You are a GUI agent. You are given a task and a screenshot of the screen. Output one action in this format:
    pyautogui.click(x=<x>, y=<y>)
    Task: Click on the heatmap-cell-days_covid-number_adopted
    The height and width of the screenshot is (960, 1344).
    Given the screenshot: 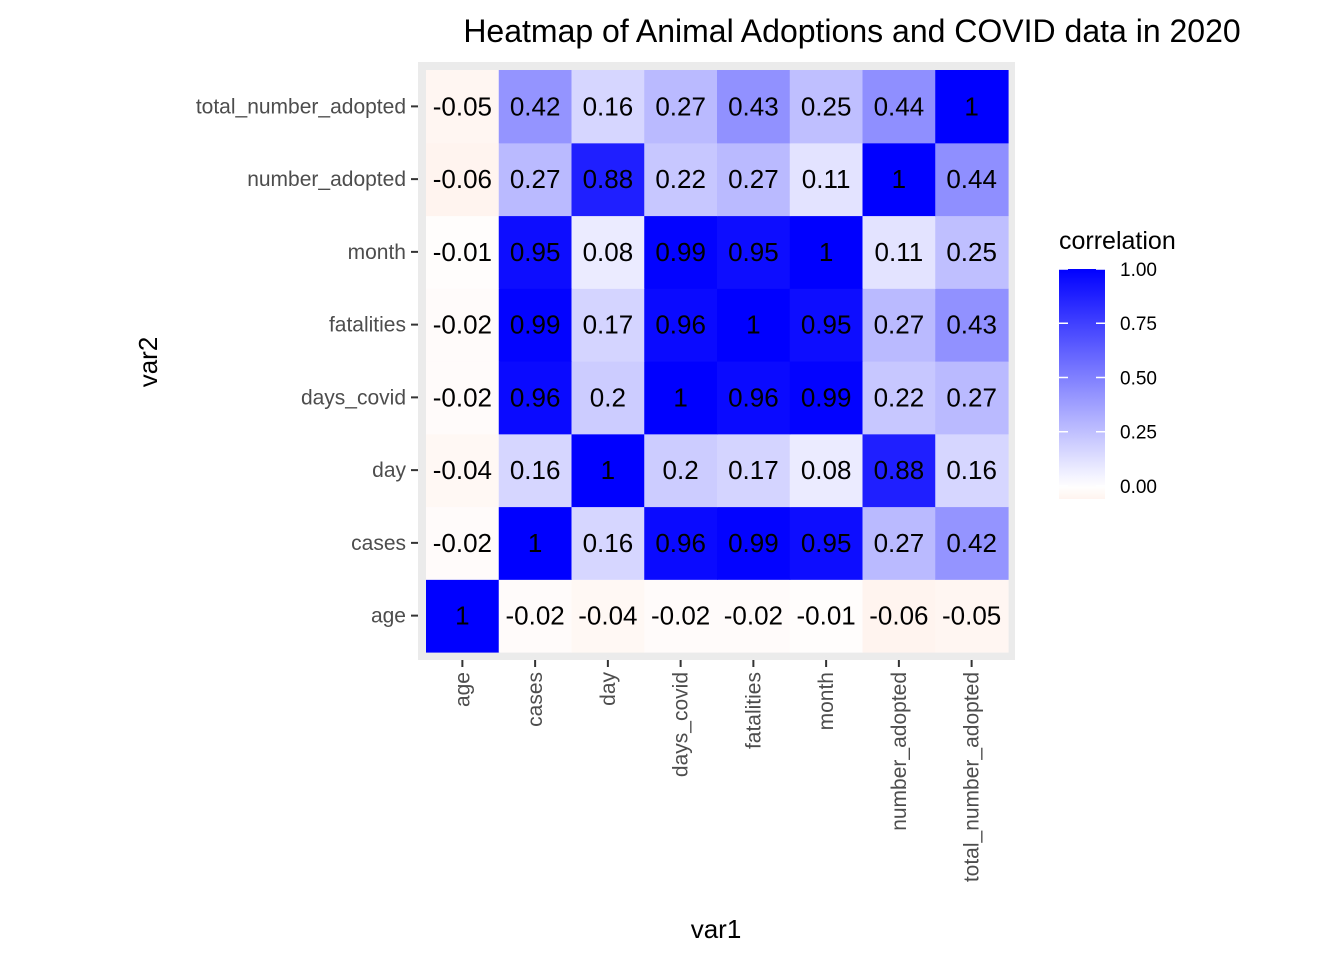 What is the action you would take?
    pyautogui.click(x=681, y=179)
    